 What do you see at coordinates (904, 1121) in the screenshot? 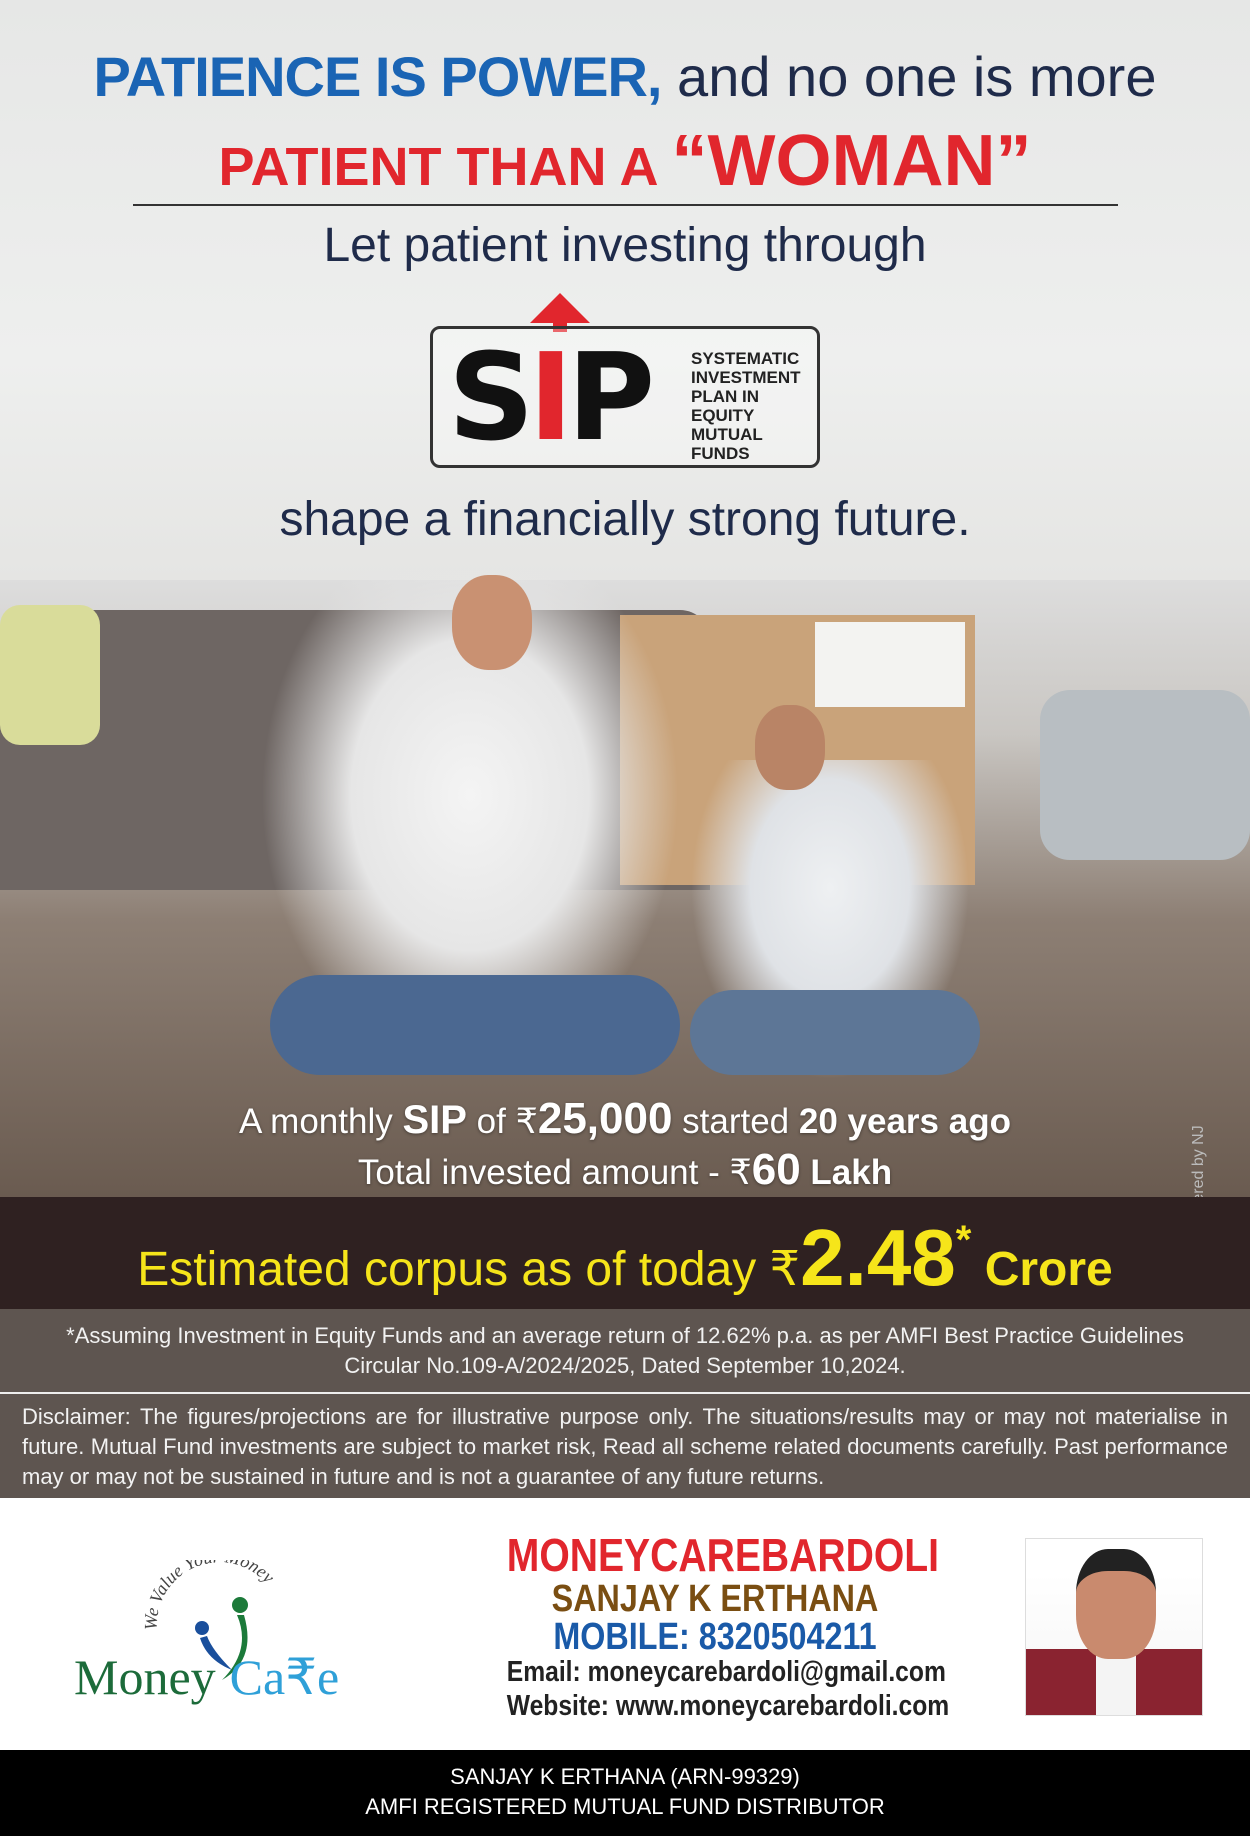
I see `stat-years: 20 years ago` at bounding box center [904, 1121].